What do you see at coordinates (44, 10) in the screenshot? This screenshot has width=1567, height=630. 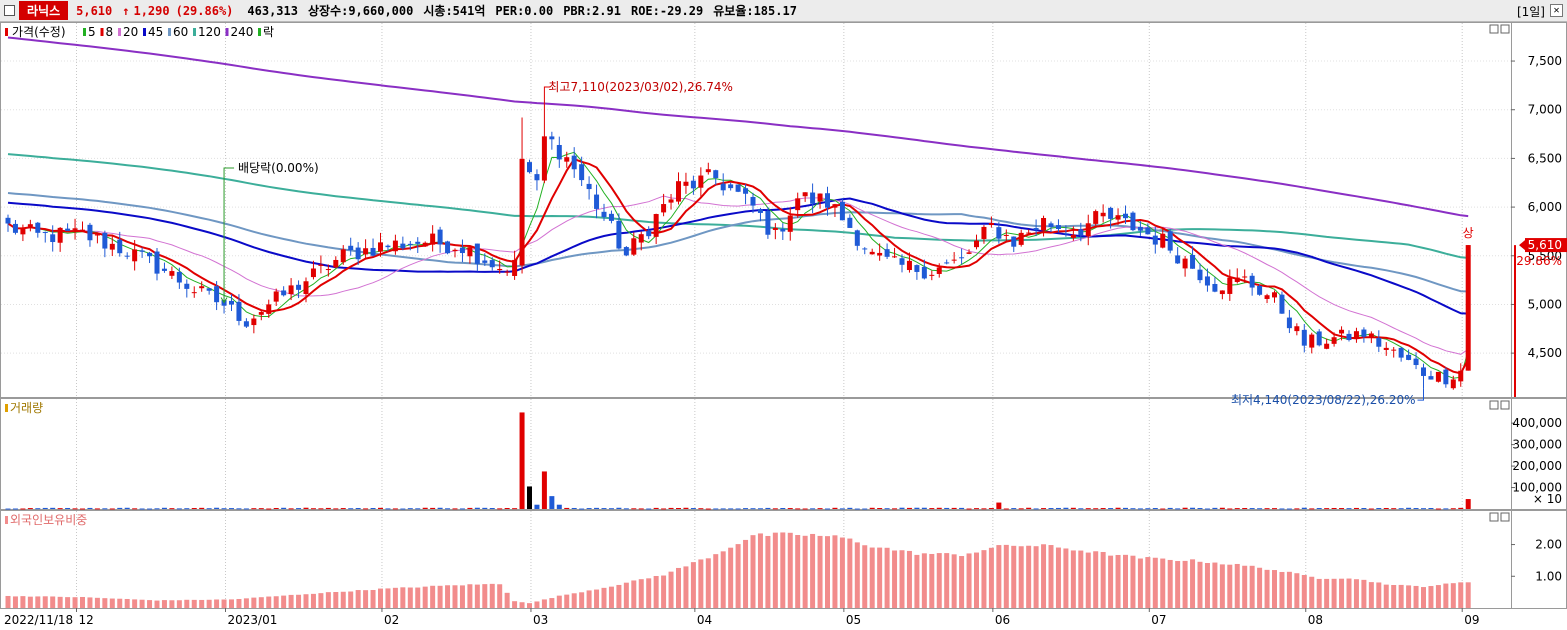 I see `stock-name: 라닉스` at bounding box center [44, 10].